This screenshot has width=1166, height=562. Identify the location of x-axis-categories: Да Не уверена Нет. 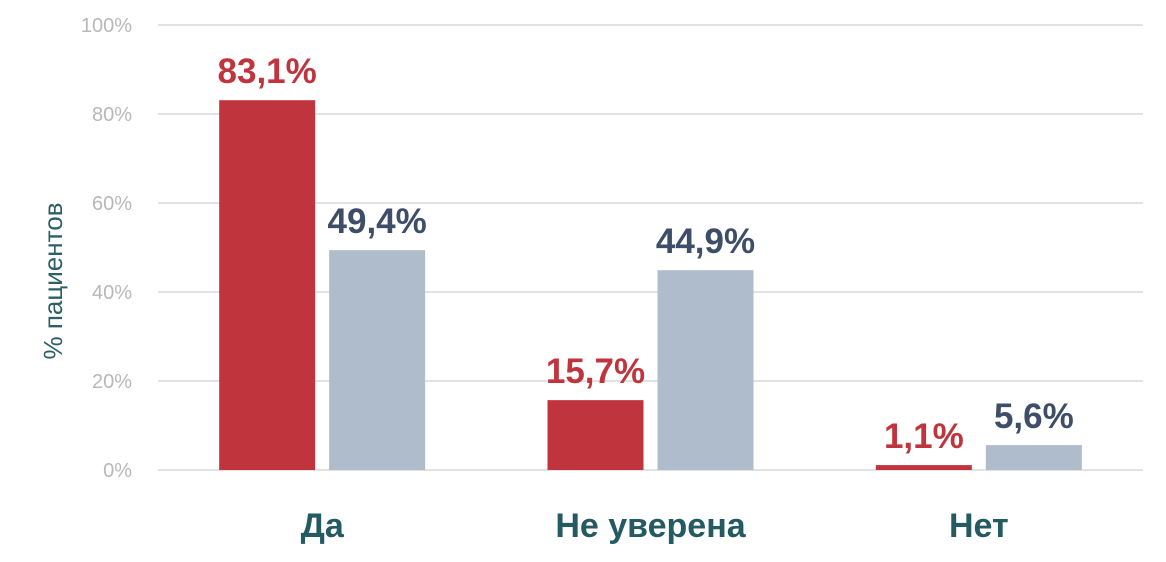
(655, 526).